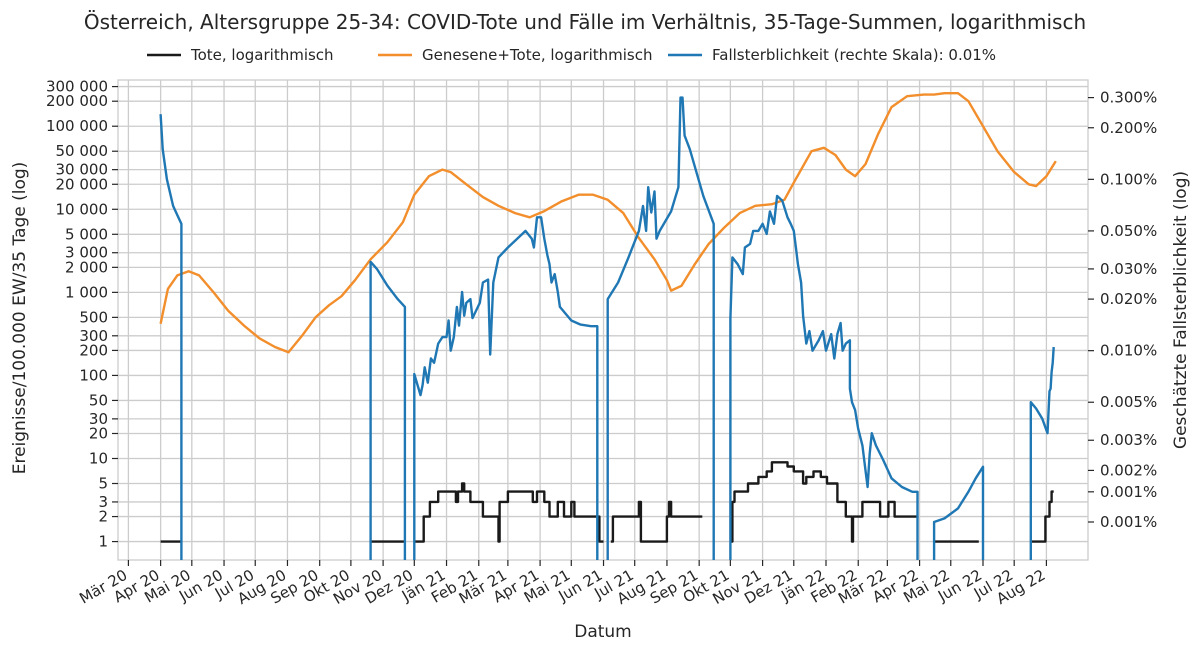  I want to click on y-axis-label: Ereignisse/100.000 EW/35 Tage (log), so click(20, 318).